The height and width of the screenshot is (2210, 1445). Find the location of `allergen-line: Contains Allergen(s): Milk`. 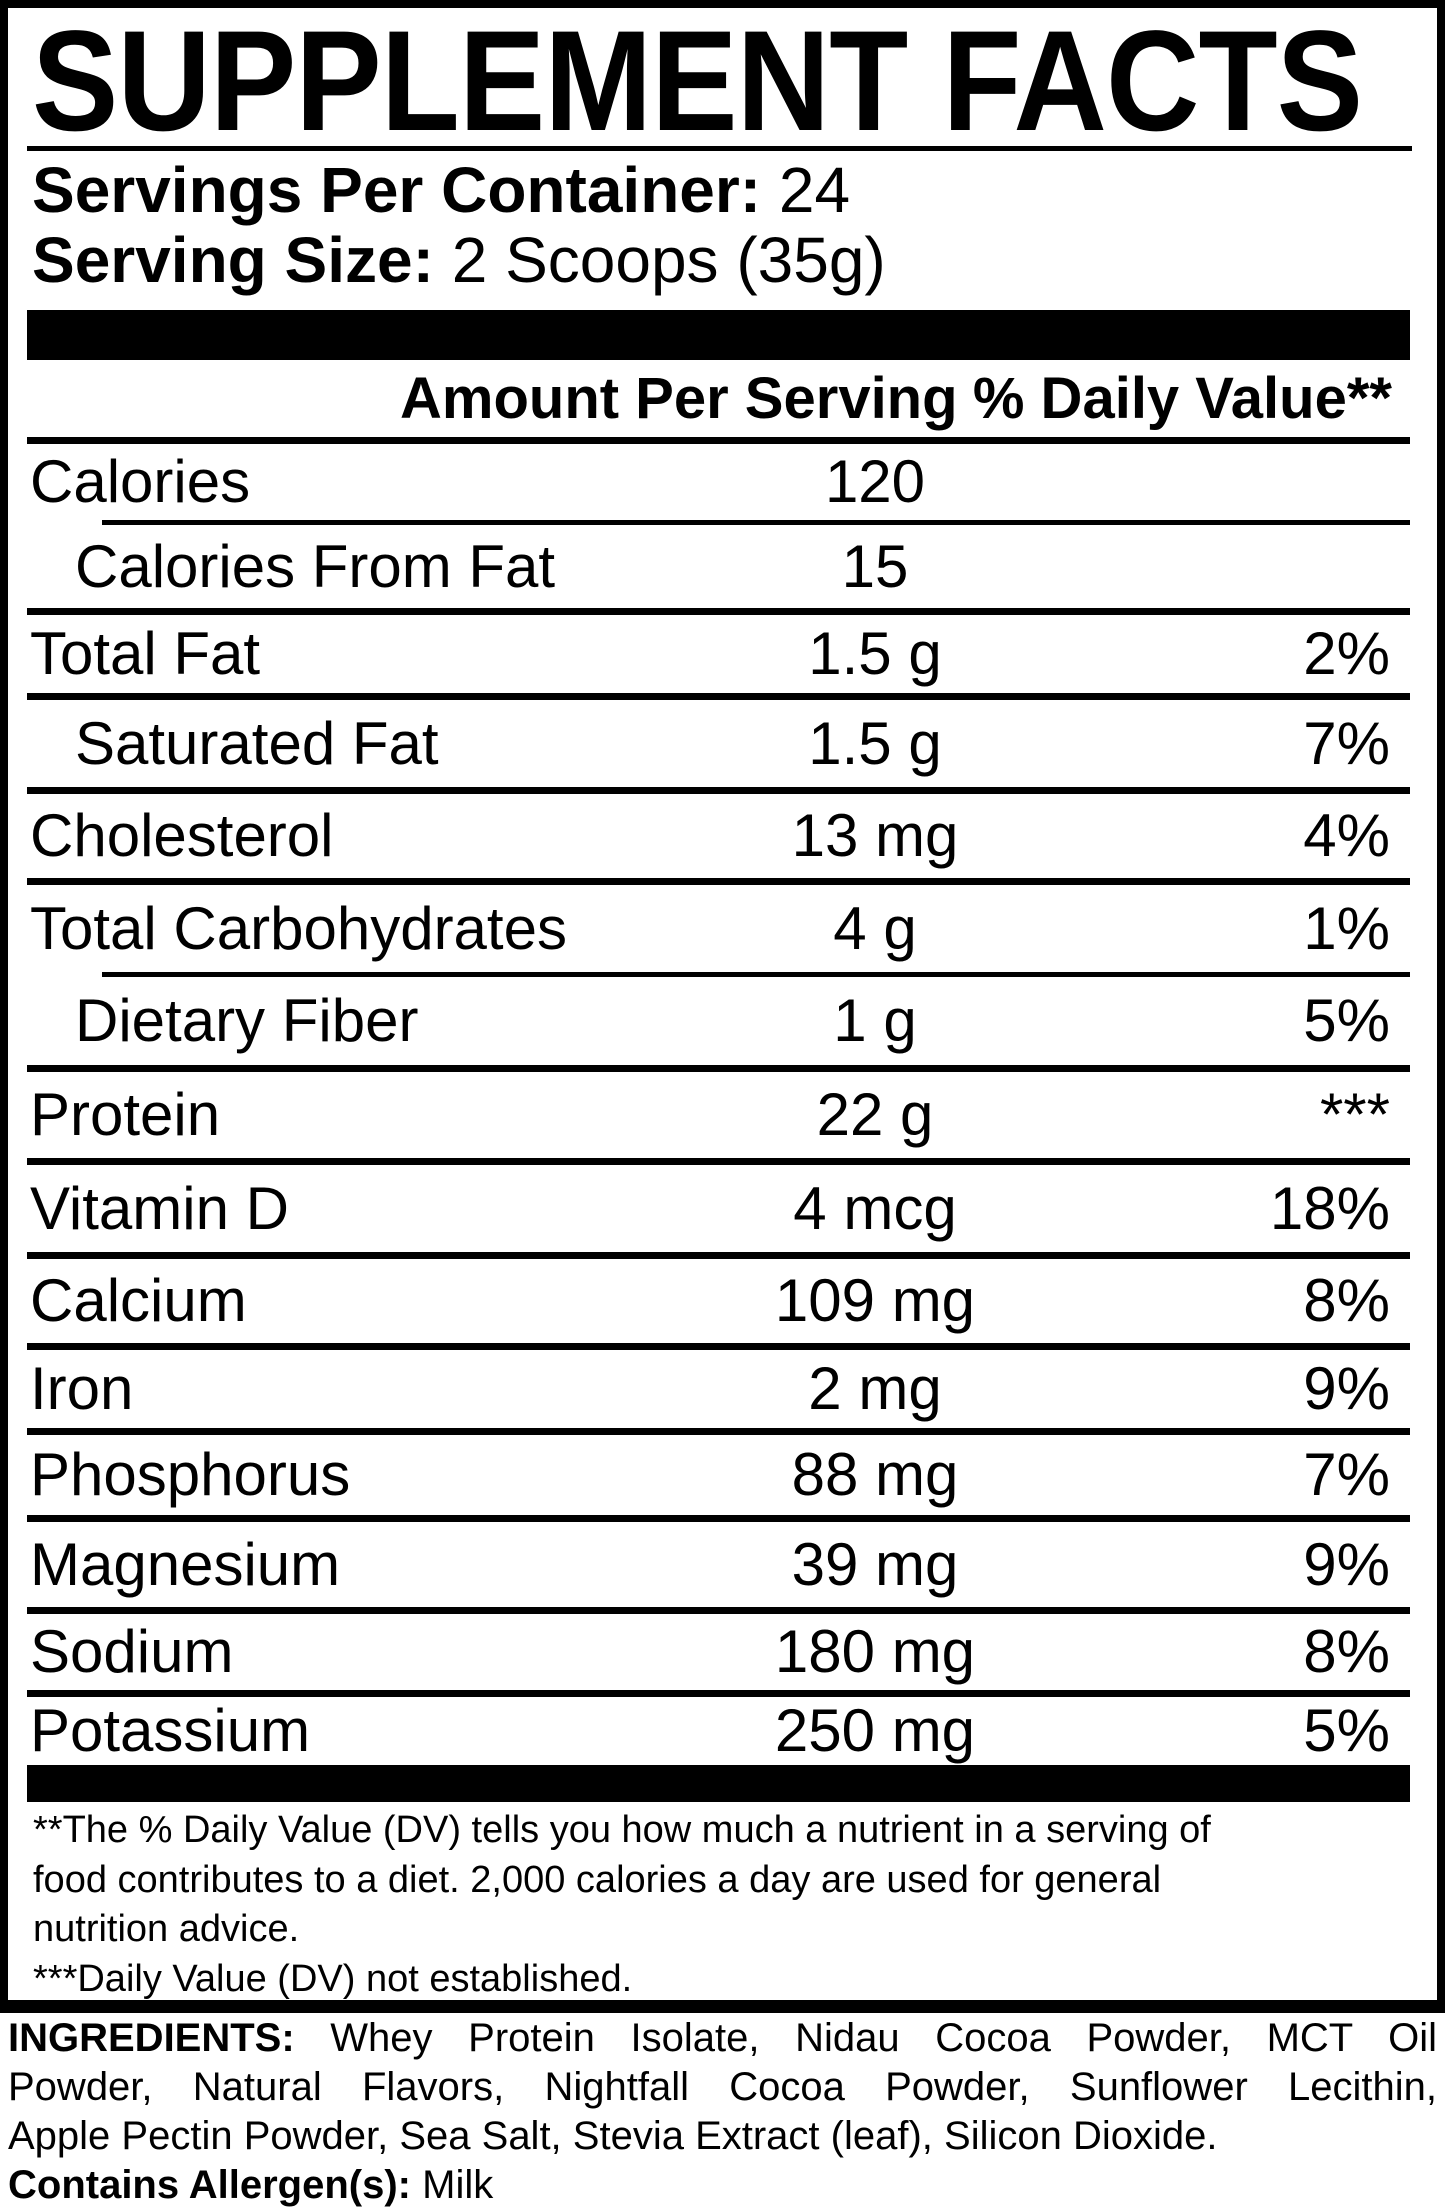

allergen-line: Contains Allergen(s): Milk is located at coordinates (722, 2185).